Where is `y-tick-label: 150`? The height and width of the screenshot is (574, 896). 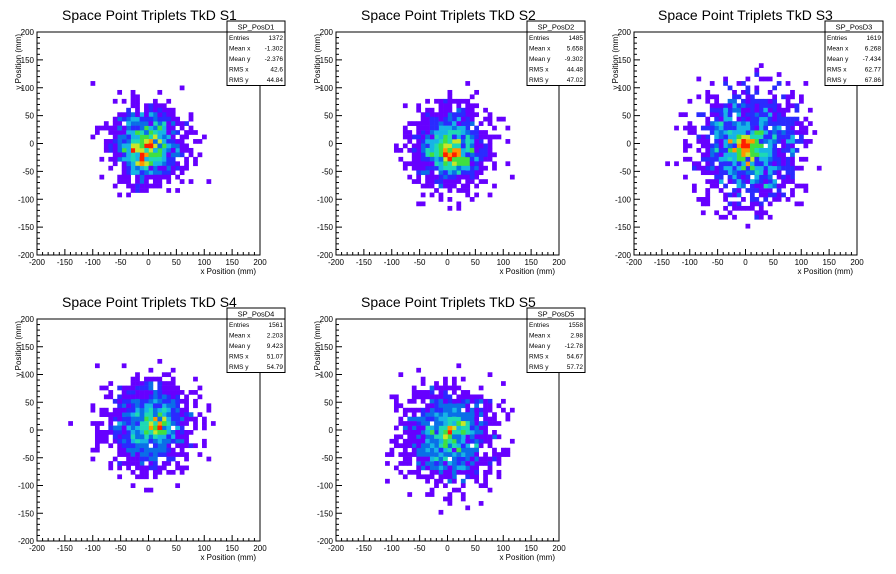 y-tick-label: 150 is located at coordinates (28, 347).